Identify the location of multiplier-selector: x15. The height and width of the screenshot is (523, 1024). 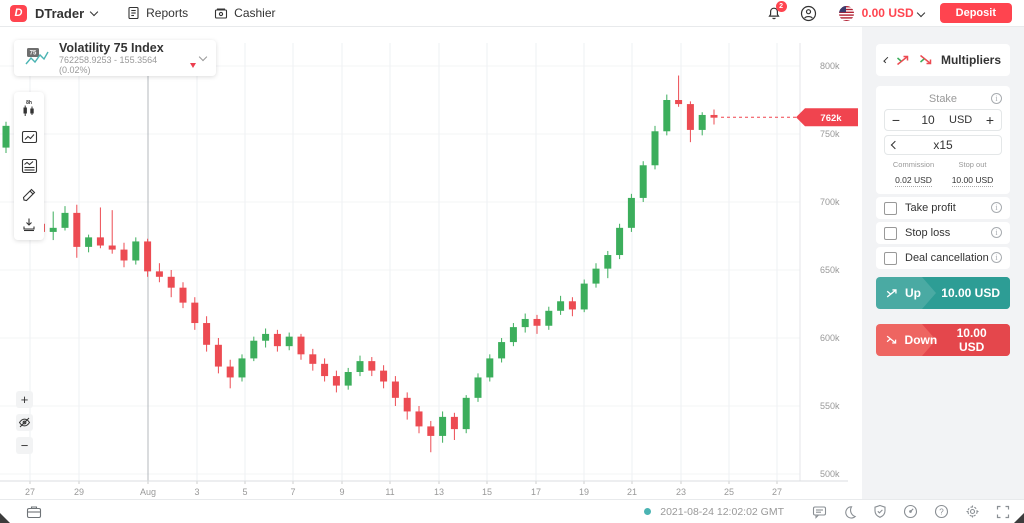
(943, 145).